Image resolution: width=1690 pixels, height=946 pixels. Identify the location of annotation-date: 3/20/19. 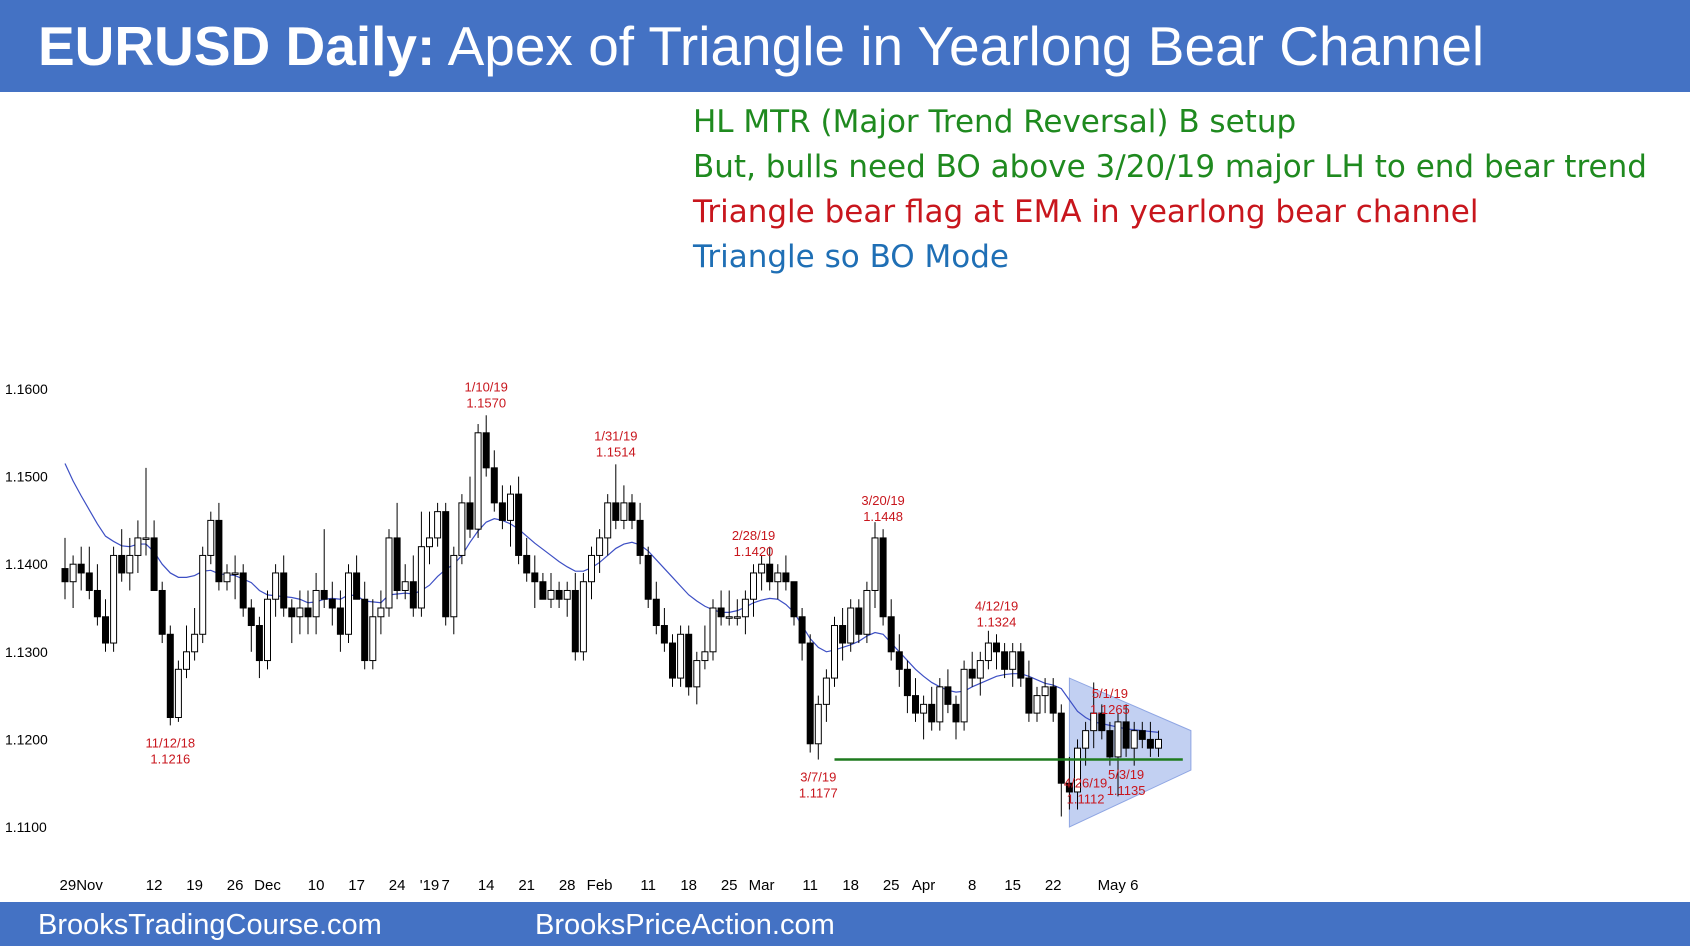
(882, 500).